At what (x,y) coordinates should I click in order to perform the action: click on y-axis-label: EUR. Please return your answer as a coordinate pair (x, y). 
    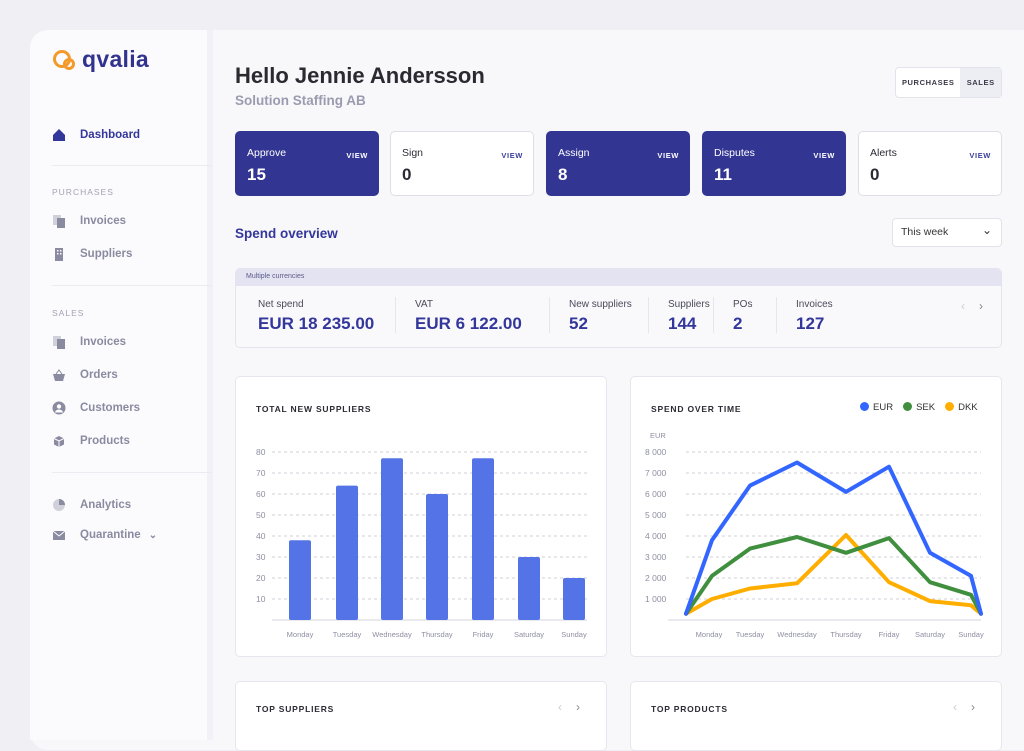
    Looking at the image, I should click on (658, 435).